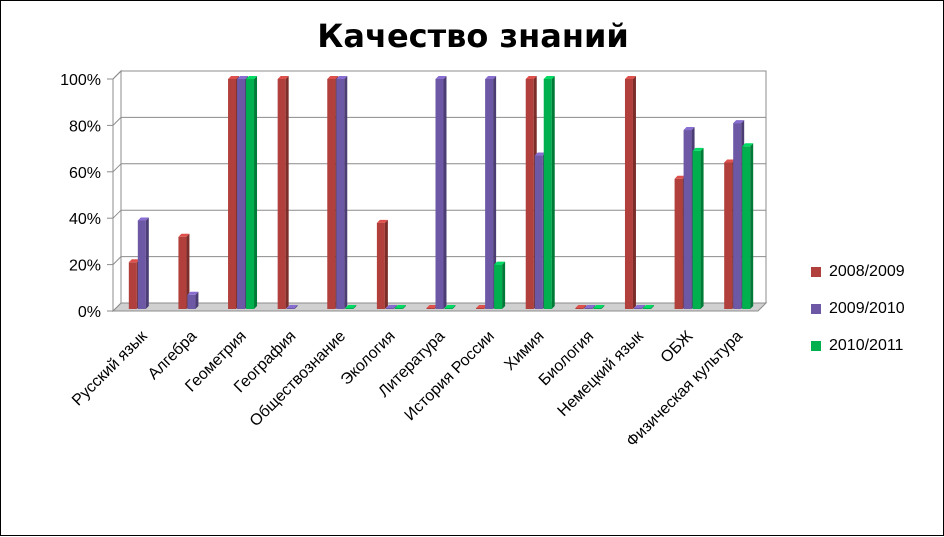 This screenshot has height=537, width=944. I want to click on x-tick-label: ОБЖ, so click(677, 347).